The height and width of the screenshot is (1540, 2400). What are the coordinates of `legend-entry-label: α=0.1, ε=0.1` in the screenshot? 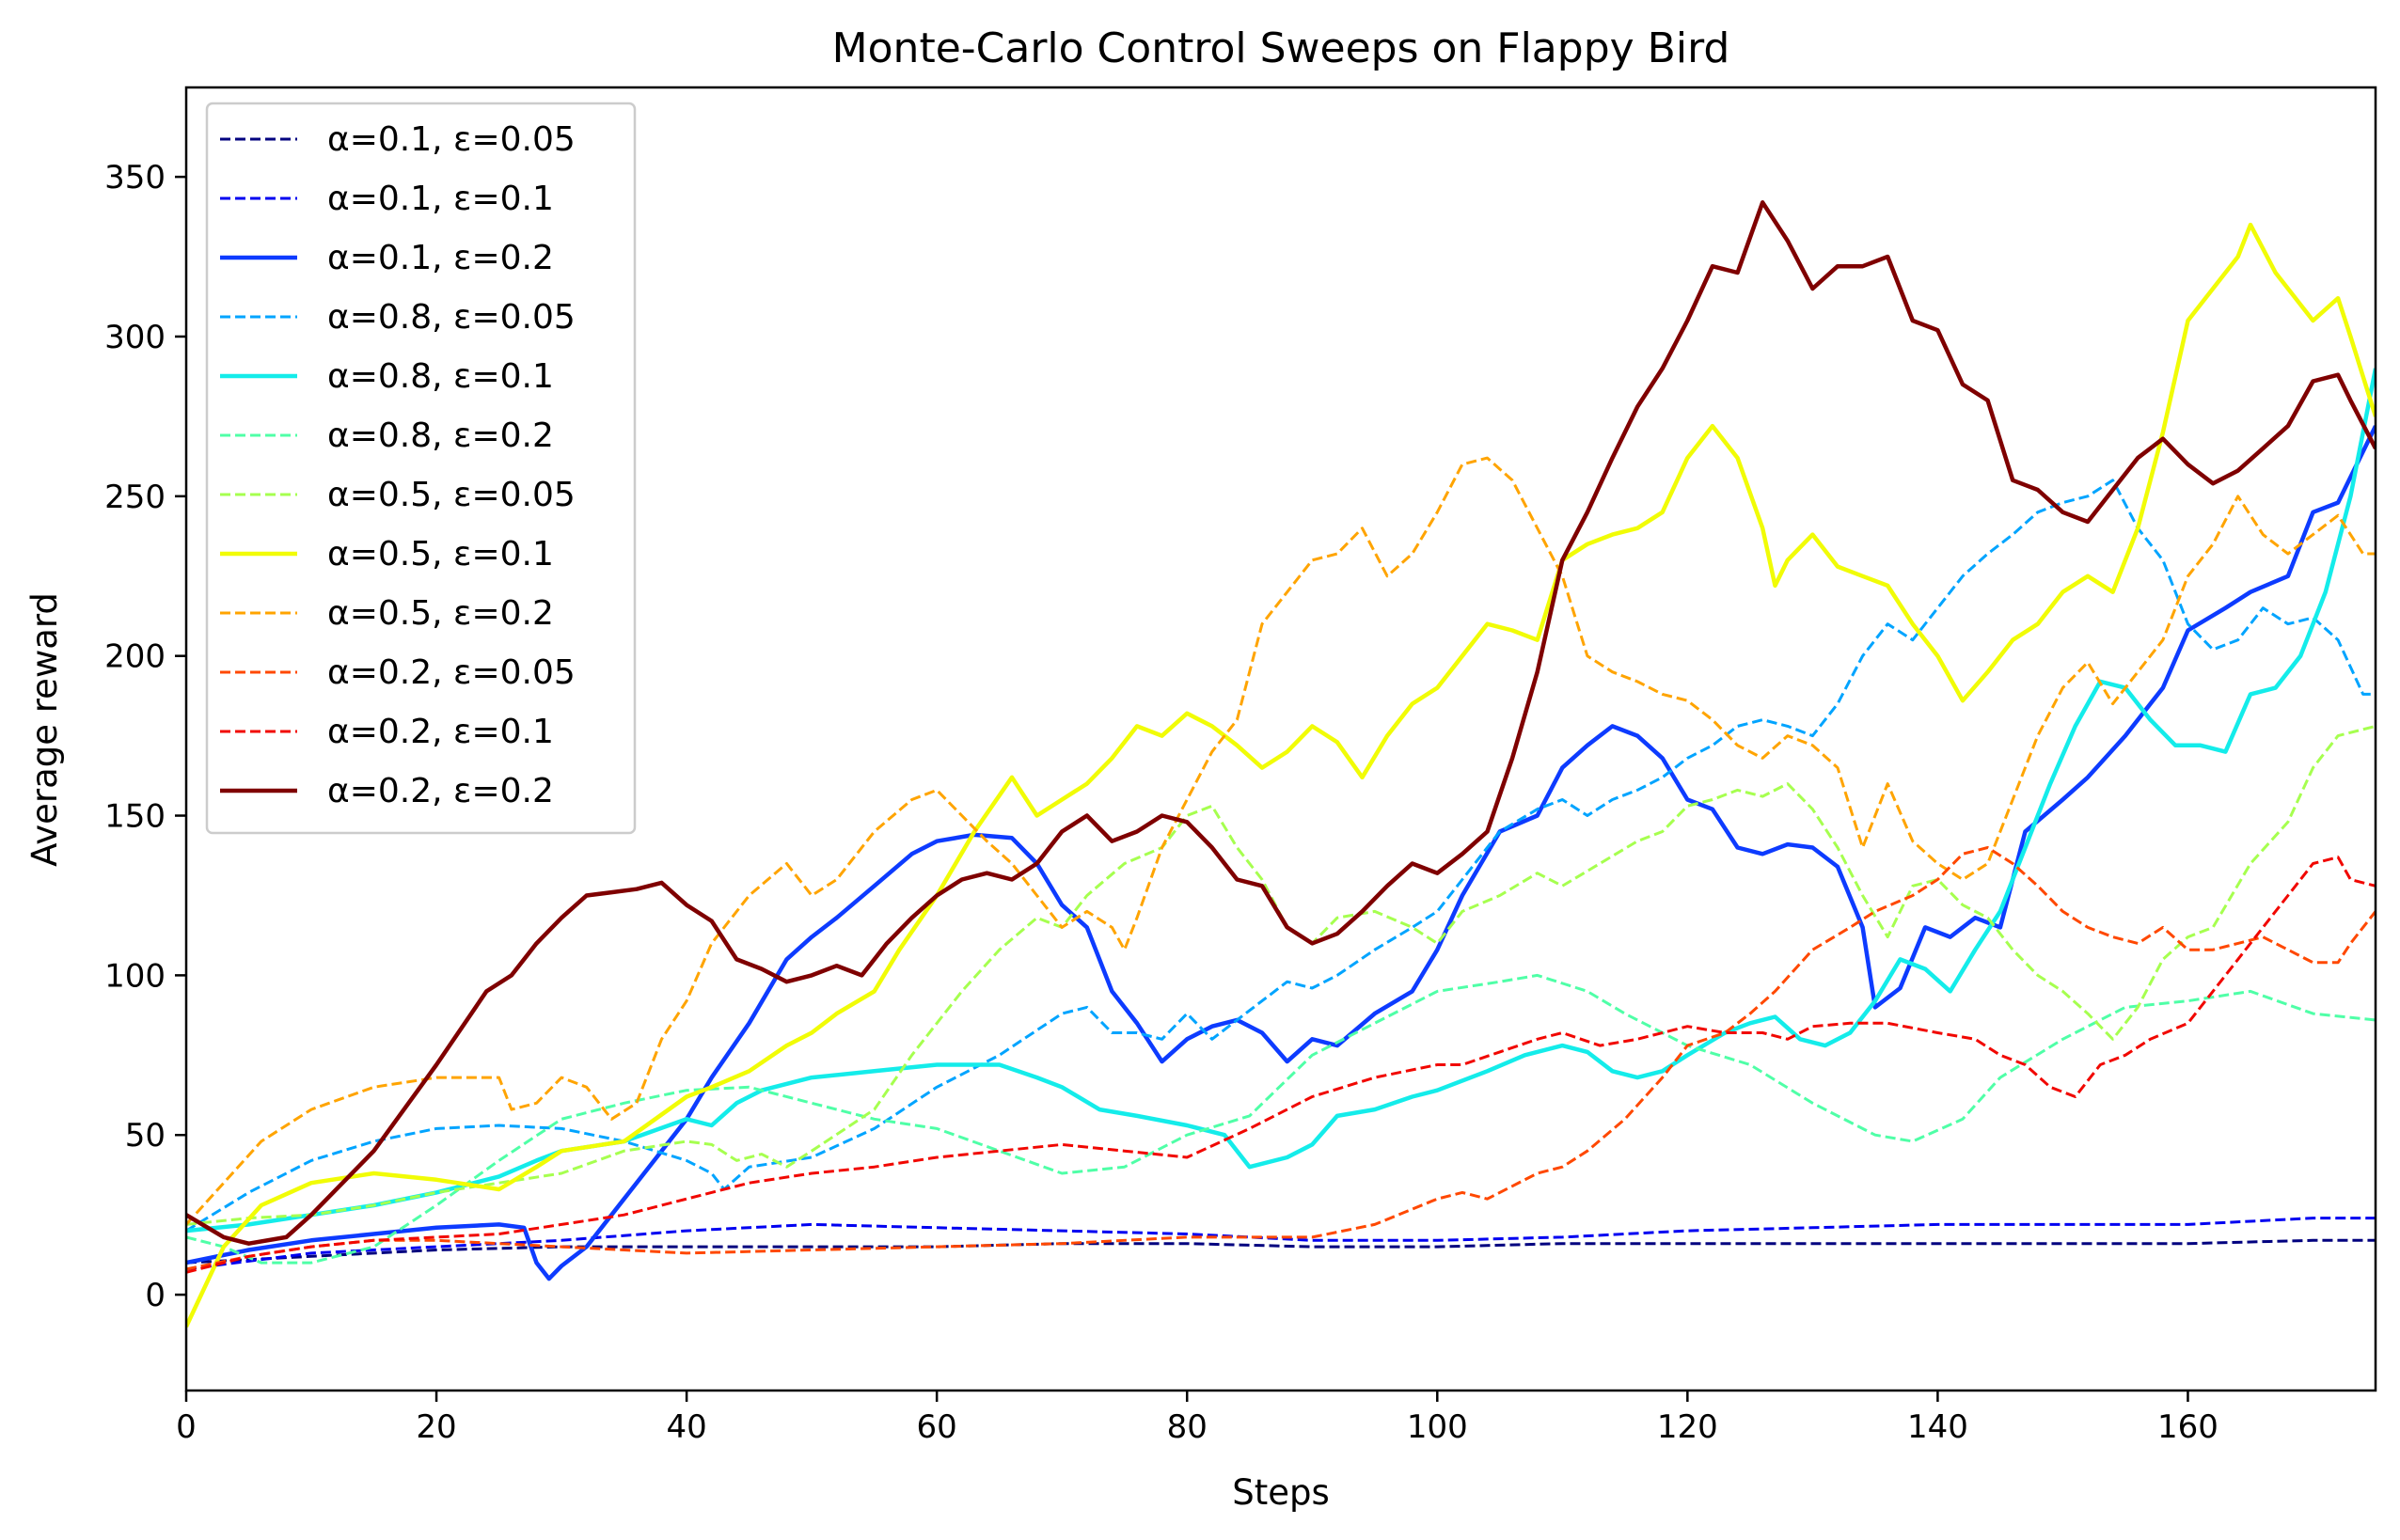 It's located at (440, 199).